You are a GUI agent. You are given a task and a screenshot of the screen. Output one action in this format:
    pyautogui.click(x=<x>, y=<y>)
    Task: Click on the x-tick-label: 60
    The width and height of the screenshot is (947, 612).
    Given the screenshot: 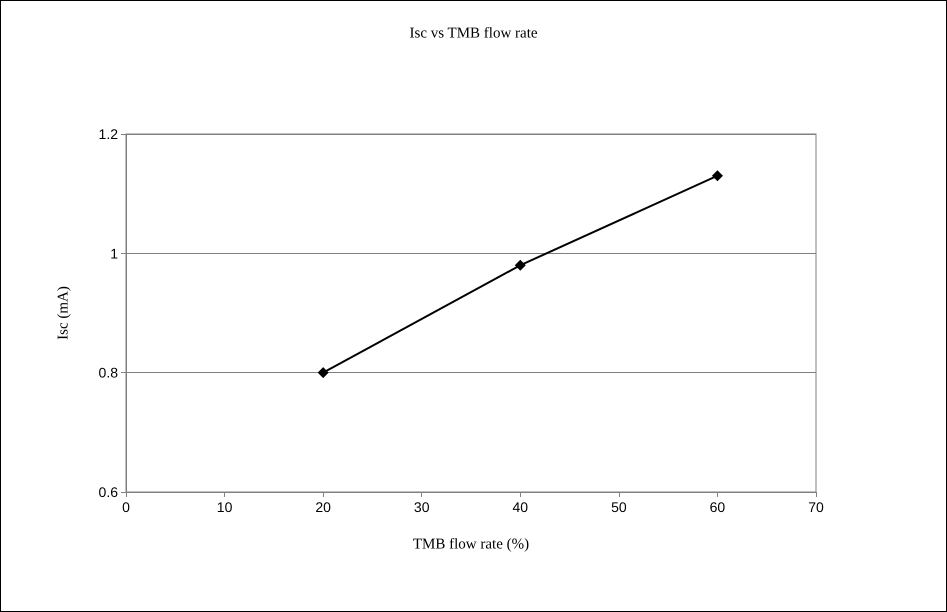 What is the action you would take?
    pyautogui.click(x=718, y=507)
    